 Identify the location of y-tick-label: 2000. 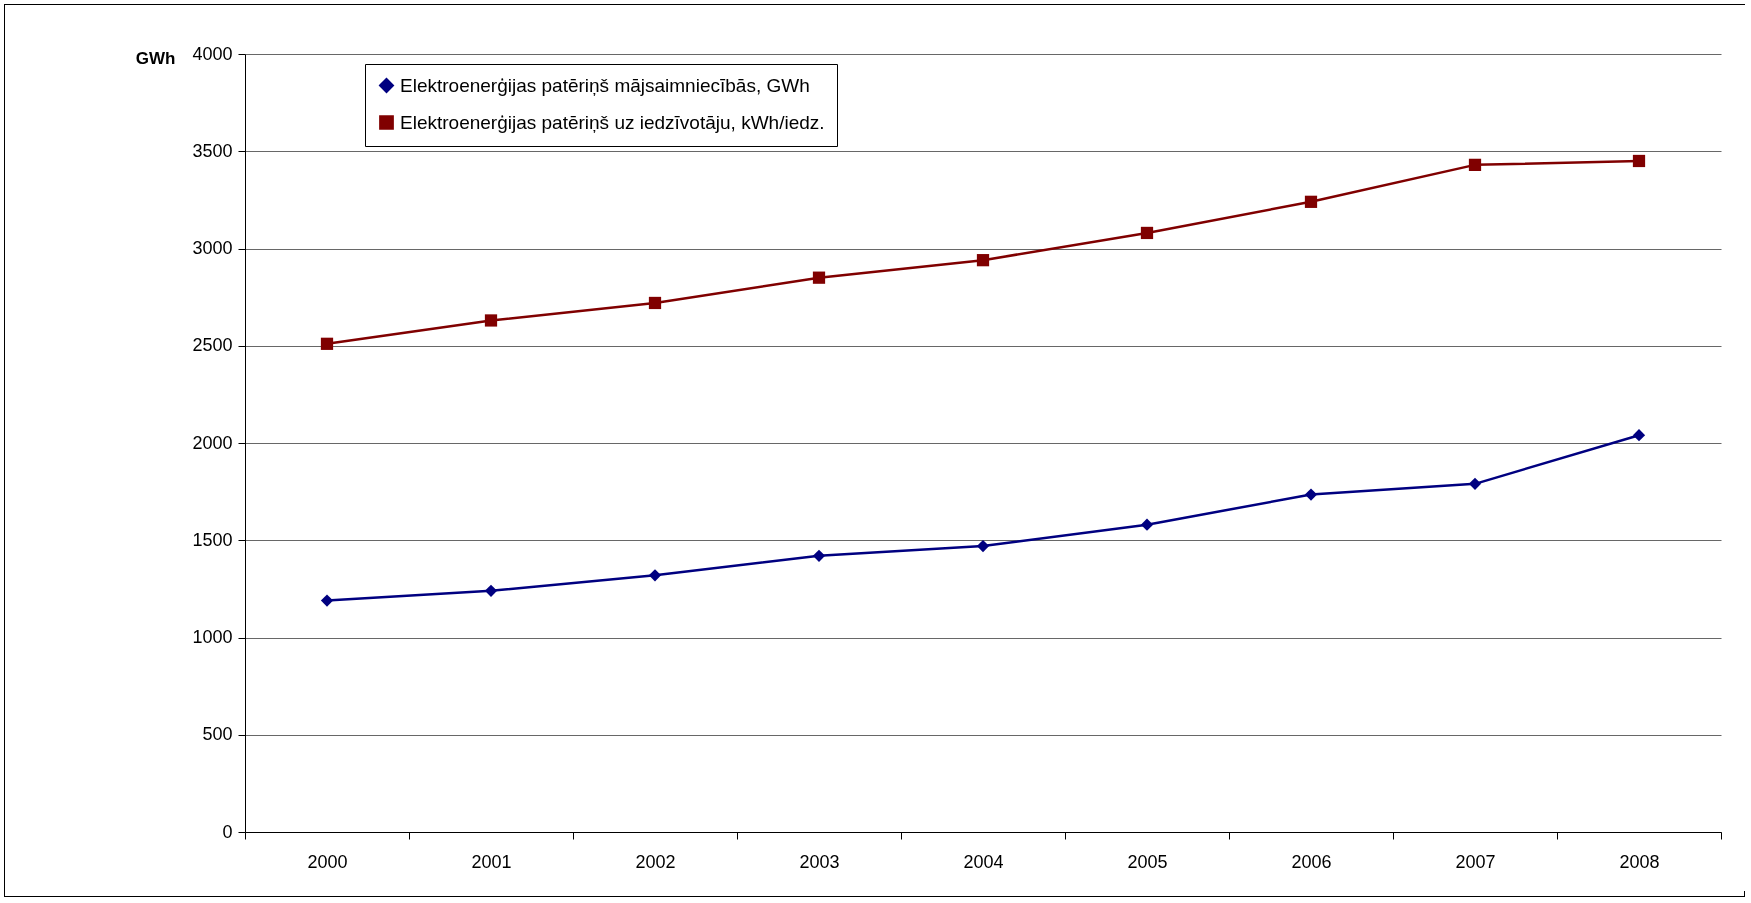
(212, 442).